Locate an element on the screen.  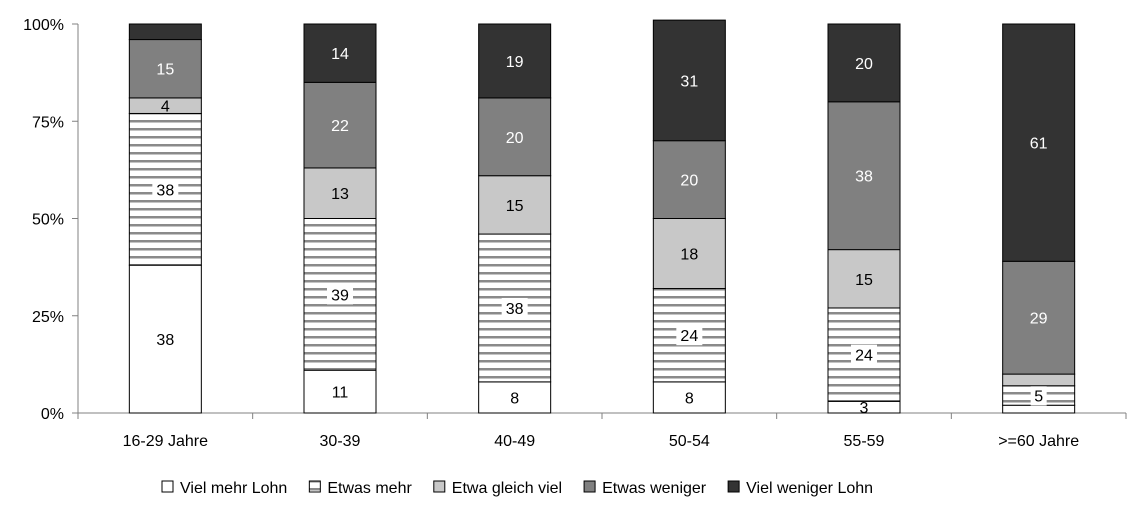
y-tick-label: 50% is located at coordinates (48, 220).